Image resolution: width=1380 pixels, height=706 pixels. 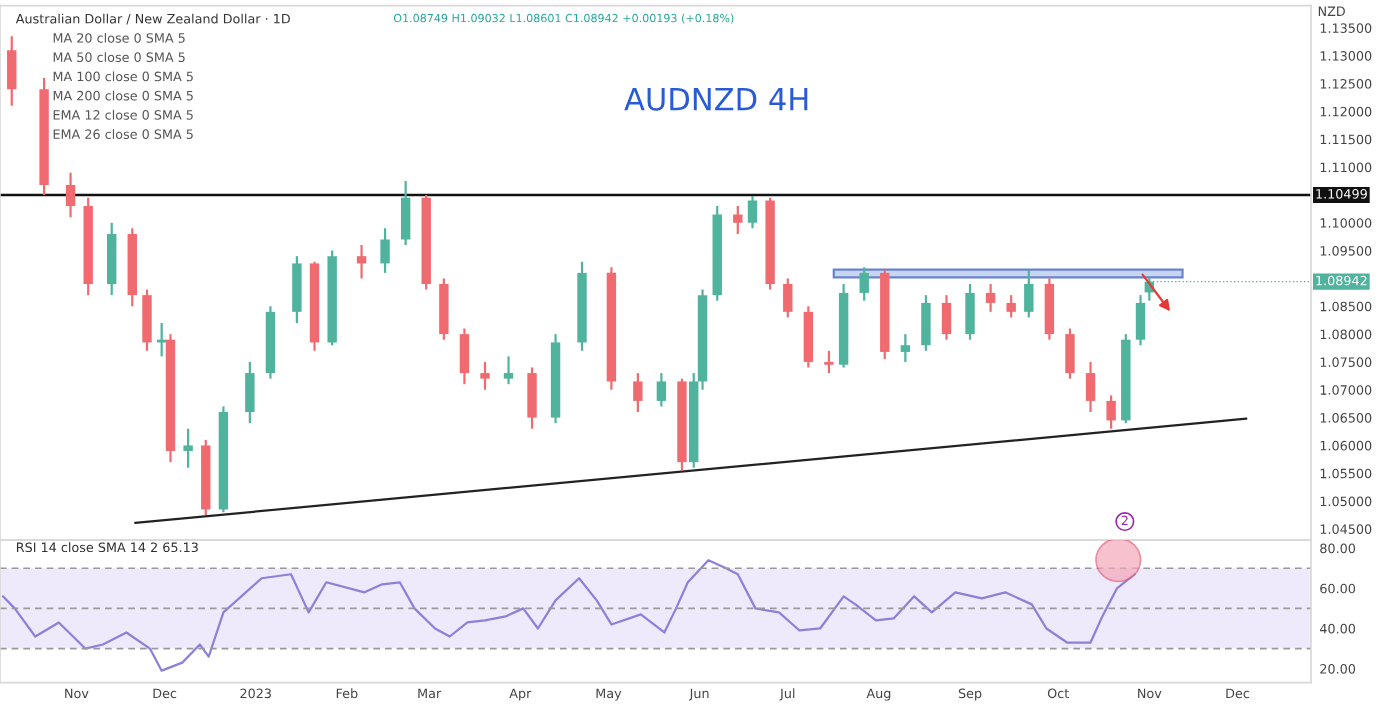 I want to click on text: AUDNZD 4H, so click(x=716, y=99).